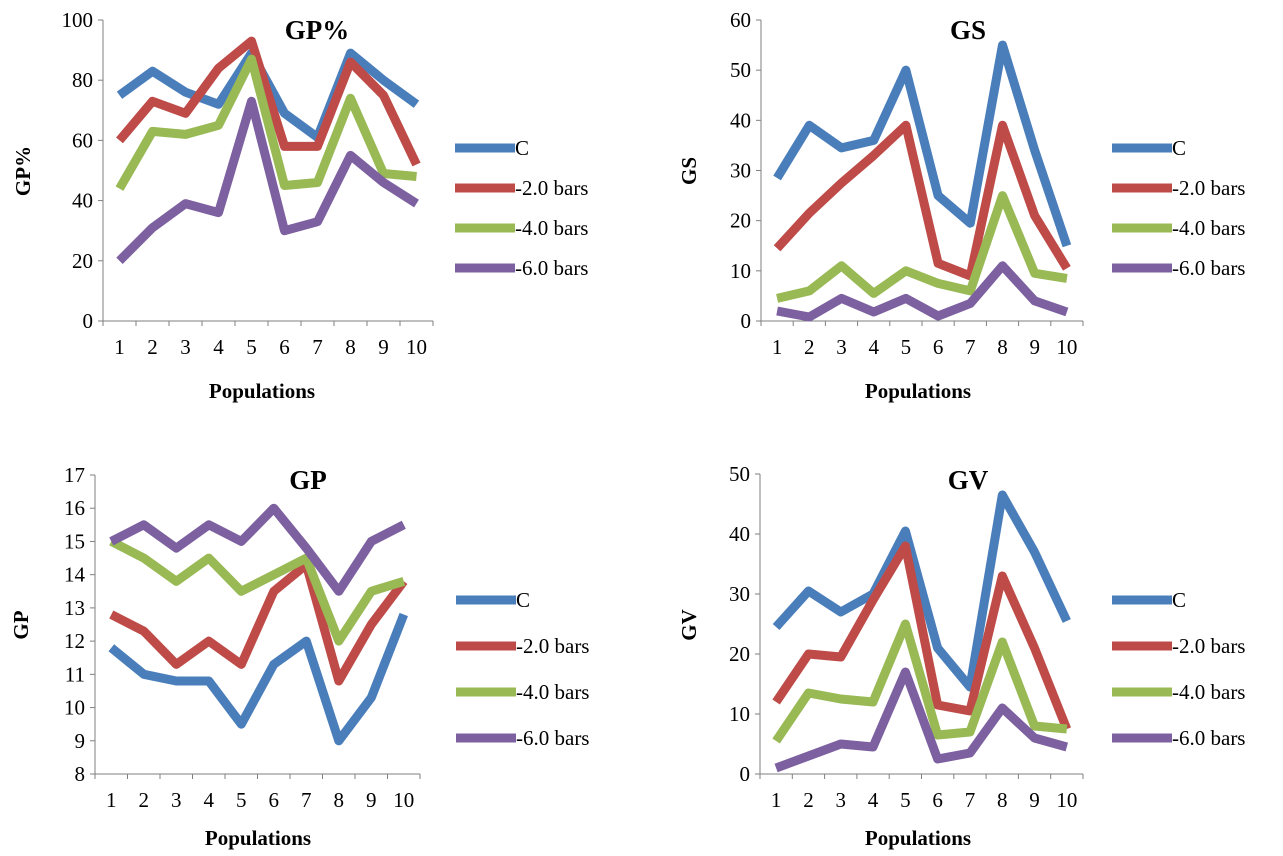  What do you see at coordinates (689, 625) in the screenshot?
I see `y-axis-label: GV` at bounding box center [689, 625].